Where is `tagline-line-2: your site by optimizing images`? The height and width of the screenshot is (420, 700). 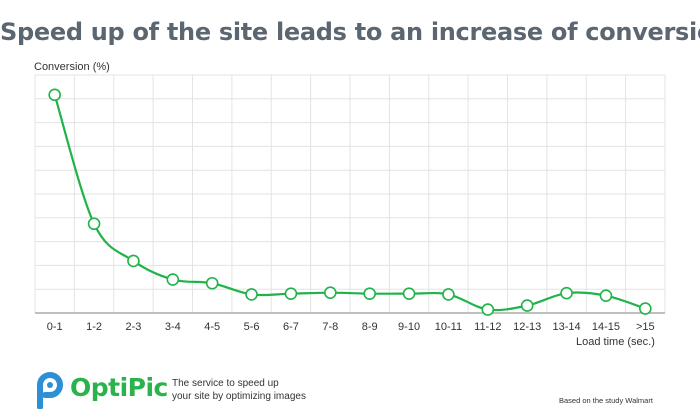
tagline-line-2: your site by optimizing images is located at coordinates (239, 396).